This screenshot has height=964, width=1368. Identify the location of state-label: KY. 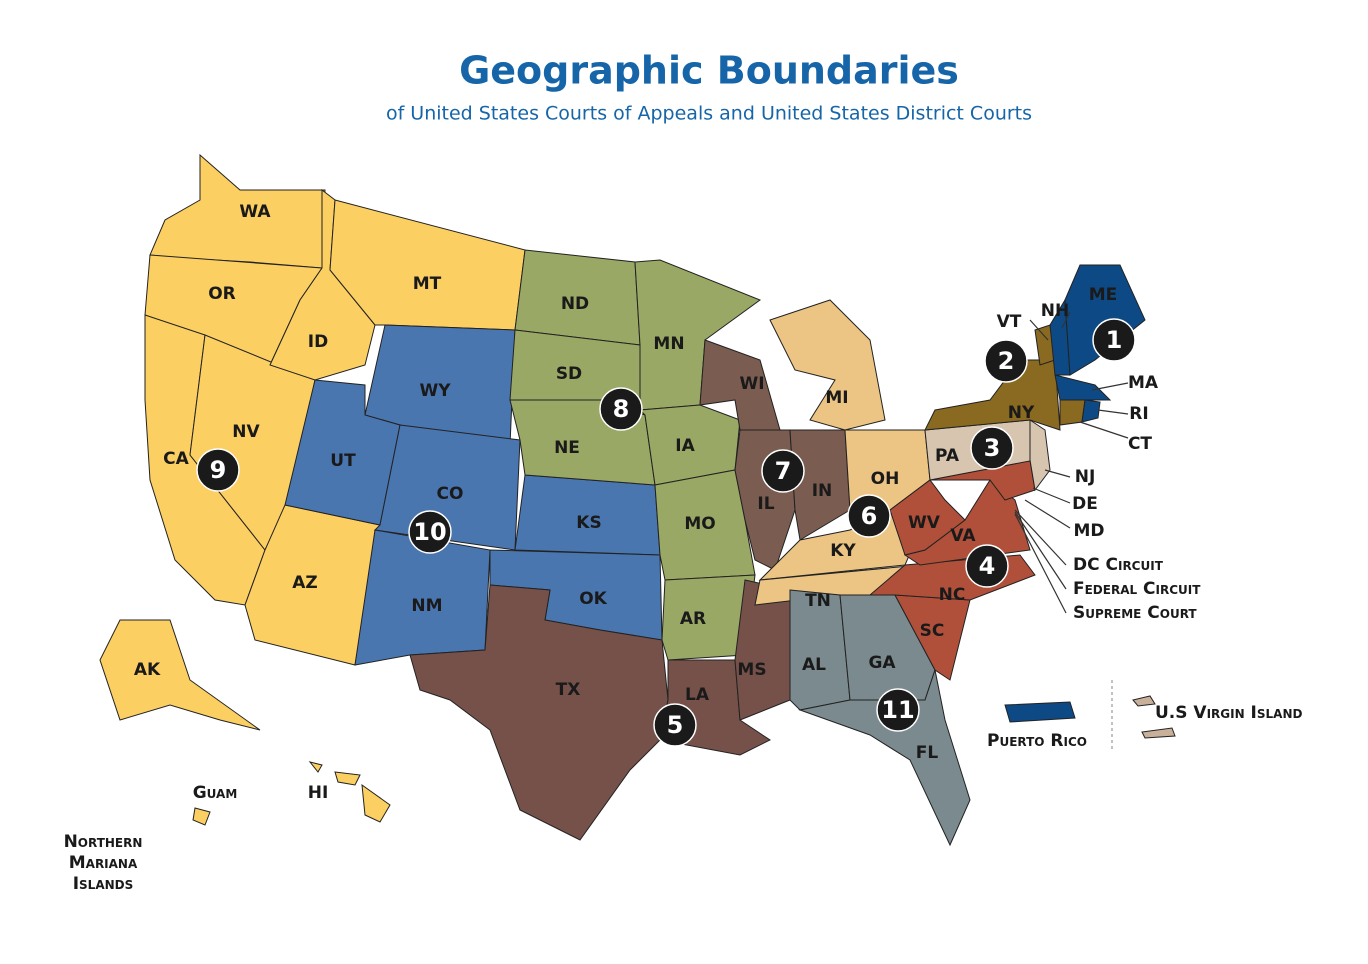
(843, 551).